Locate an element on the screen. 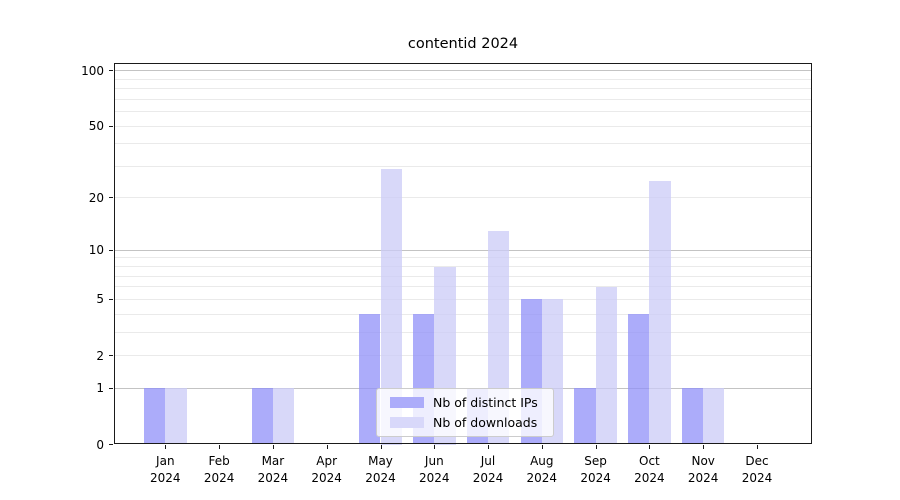 The width and height of the screenshot is (900, 500). x-tick-sep is located at coordinates (596, 447).